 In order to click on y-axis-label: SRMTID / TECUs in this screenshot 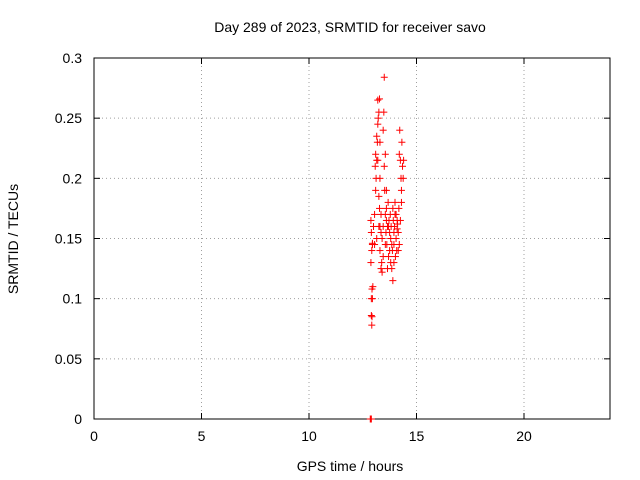, I will do `click(13, 239)`.